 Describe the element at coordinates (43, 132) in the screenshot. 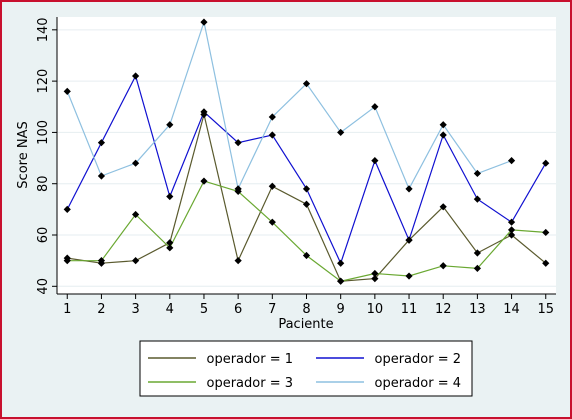

I see `y-tick-label: 100` at that location.